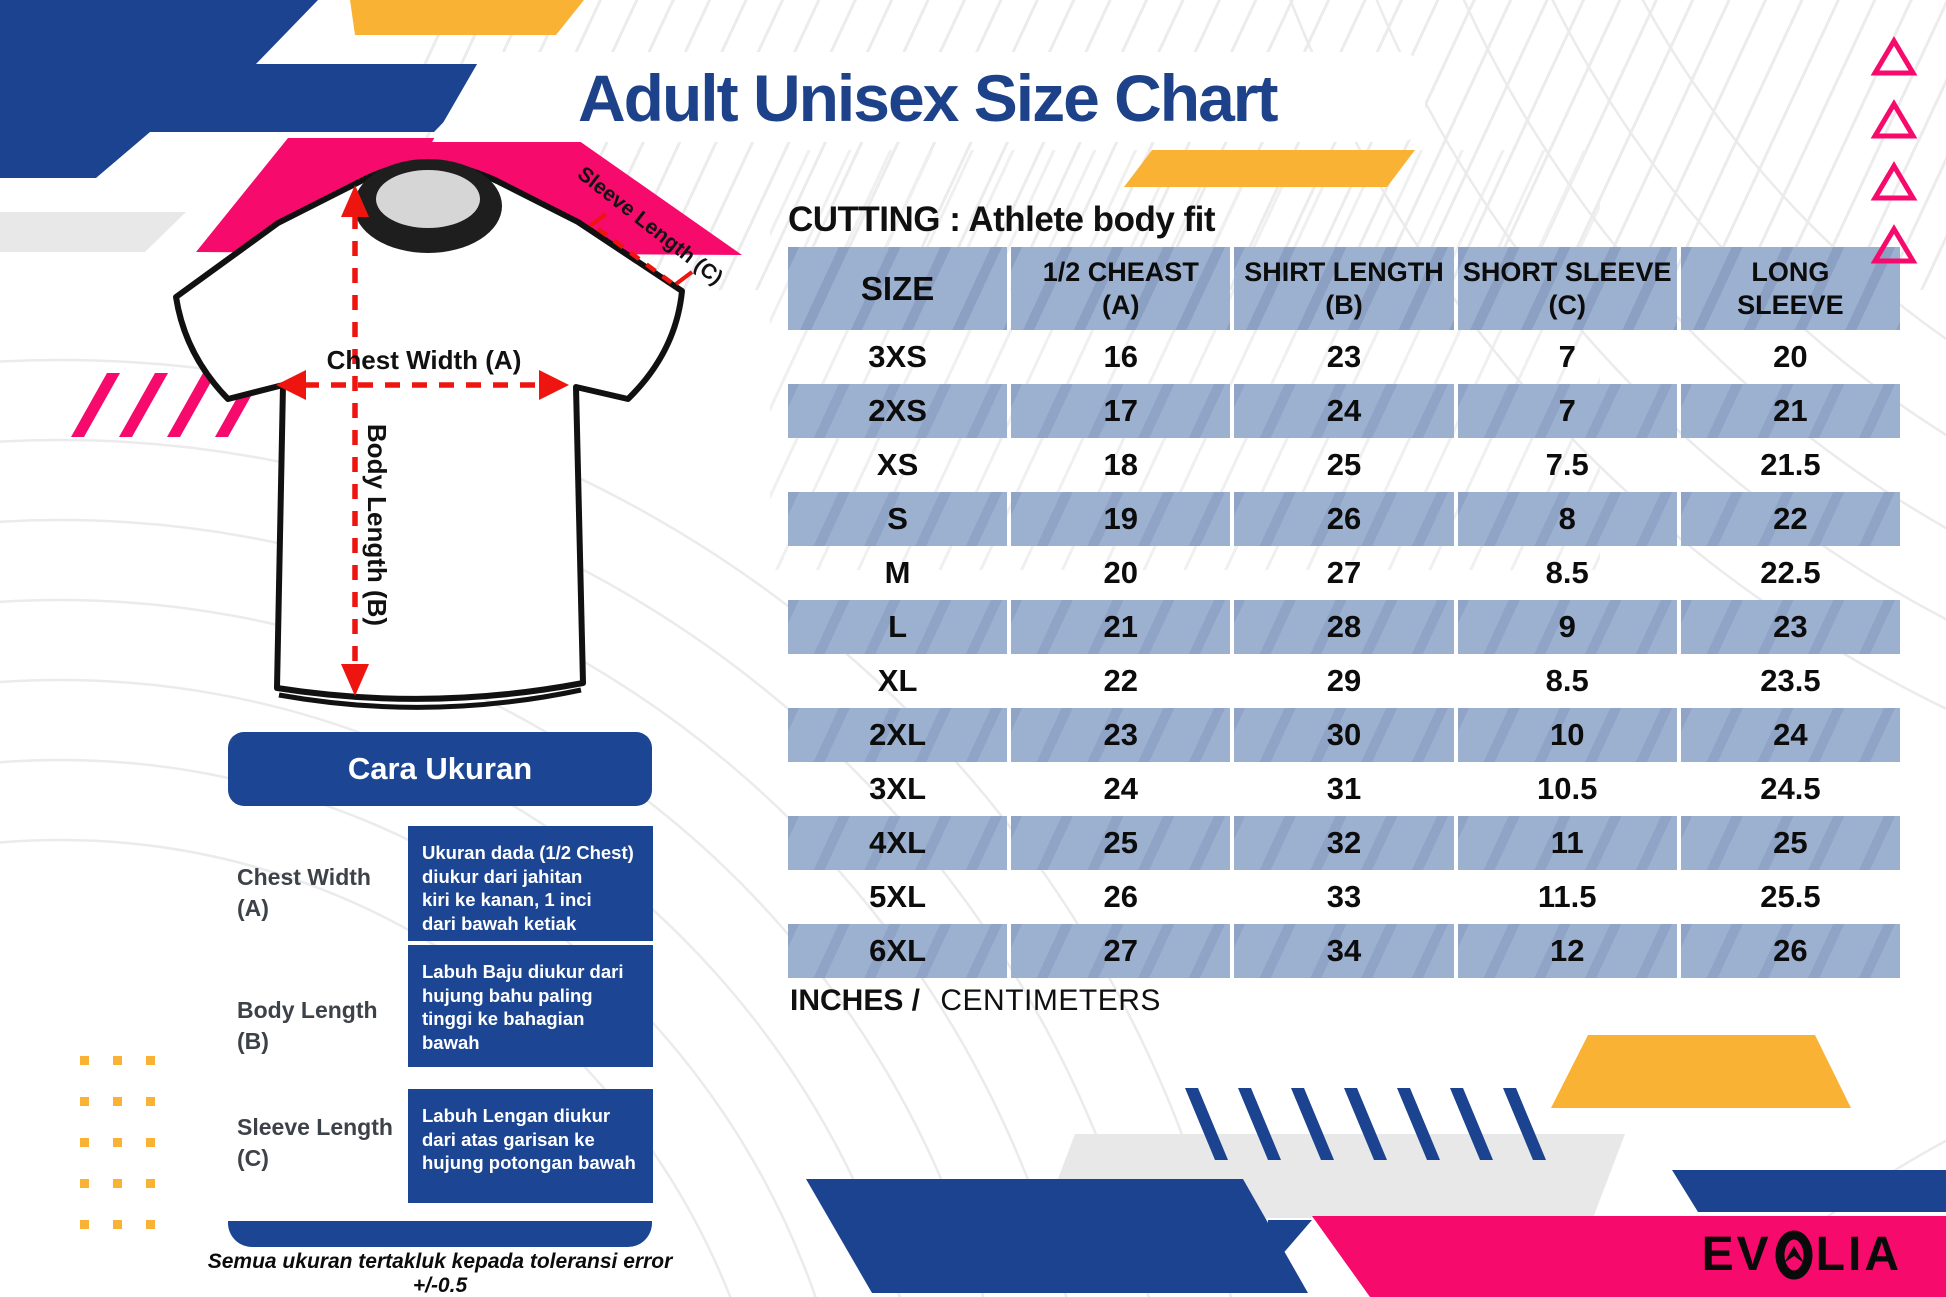 The width and height of the screenshot is (1946, 1297). What do you see at coordinates (307, 1026) in the screenshot?
I see `measure-guide-label-body: Body Length (B)` at bounding box center [307, 1026].